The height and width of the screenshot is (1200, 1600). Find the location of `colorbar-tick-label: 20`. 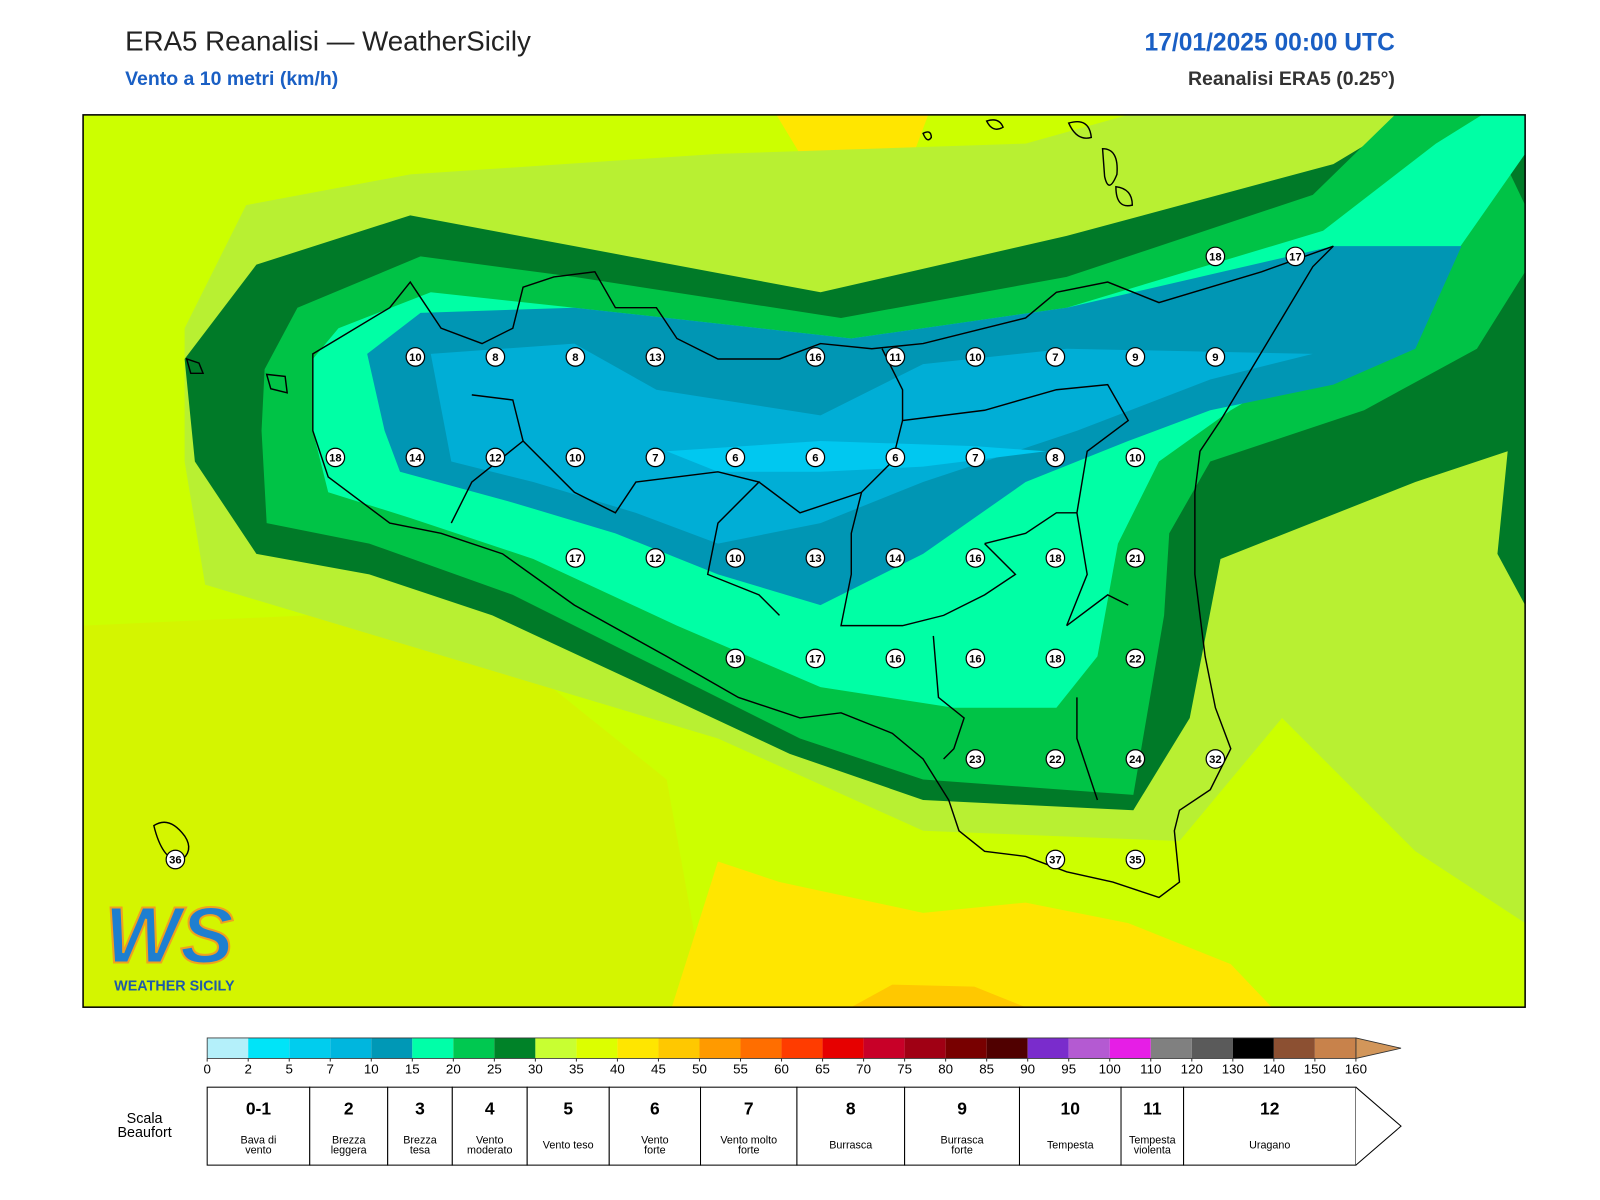

colorbar-tick-label: 20 is located at coordinates (453, 1068).